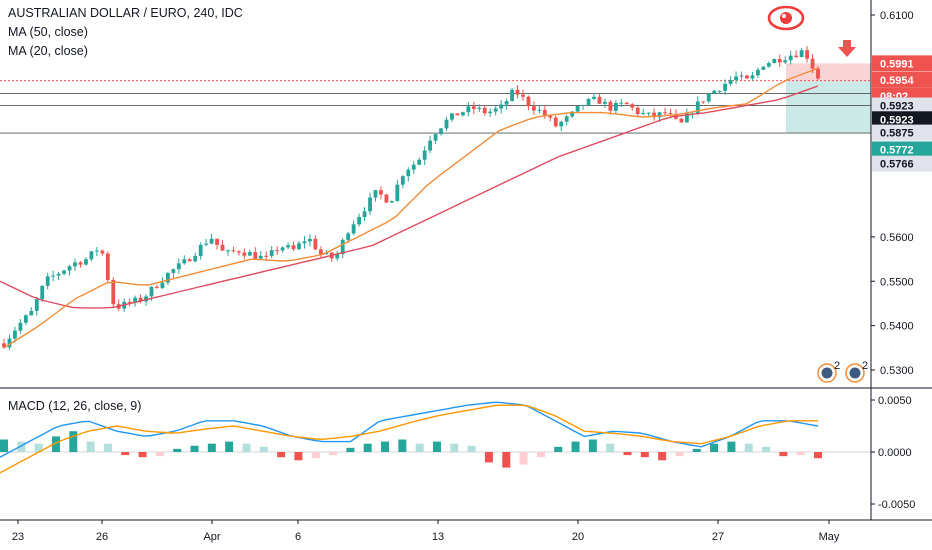 The width and height of the screenshot is (932, 550). I want to click on down-arrow-icon, so click(847, 48).